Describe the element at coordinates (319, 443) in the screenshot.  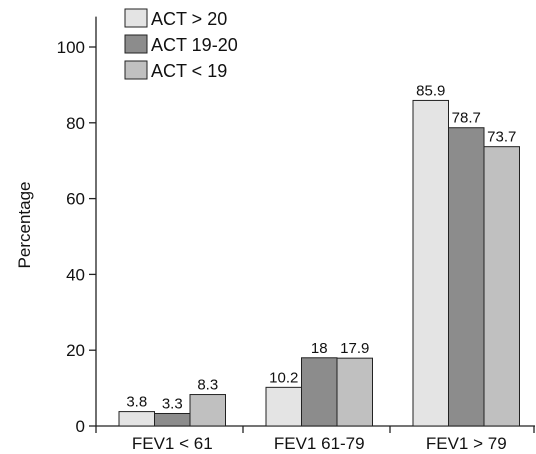
I see `x-tick-label: FEV1 61-79` at that location.